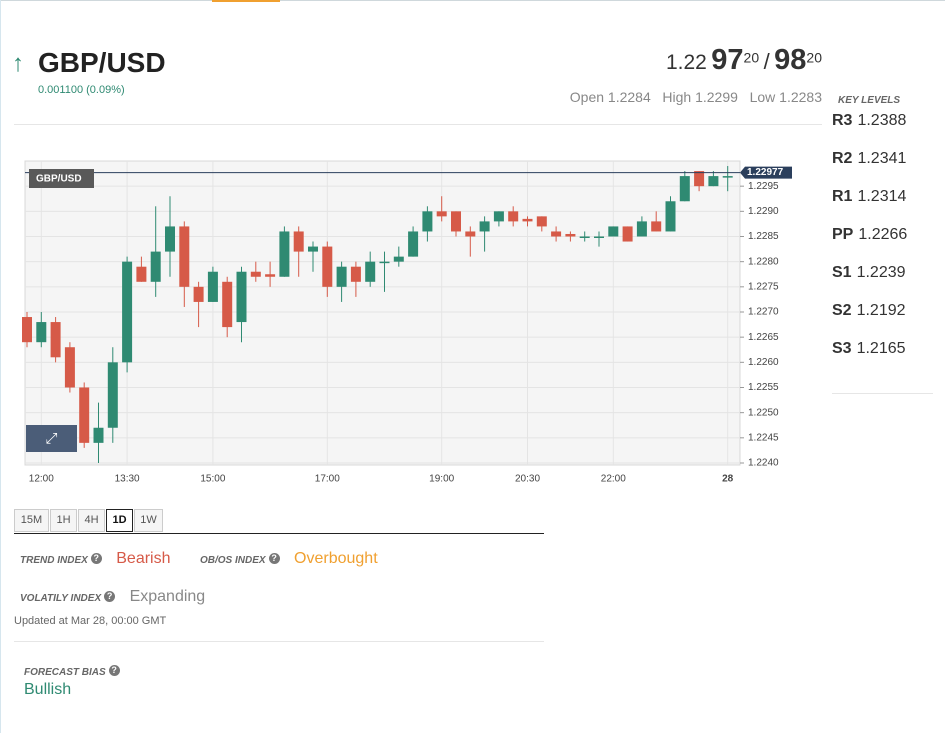 The height and width of the screenshot is (733, 945). What do you see at coordinates (869, 100) in the screenshot?
I see `key-levels-title: KEY LEVELS` at bounding box center [869, 100].